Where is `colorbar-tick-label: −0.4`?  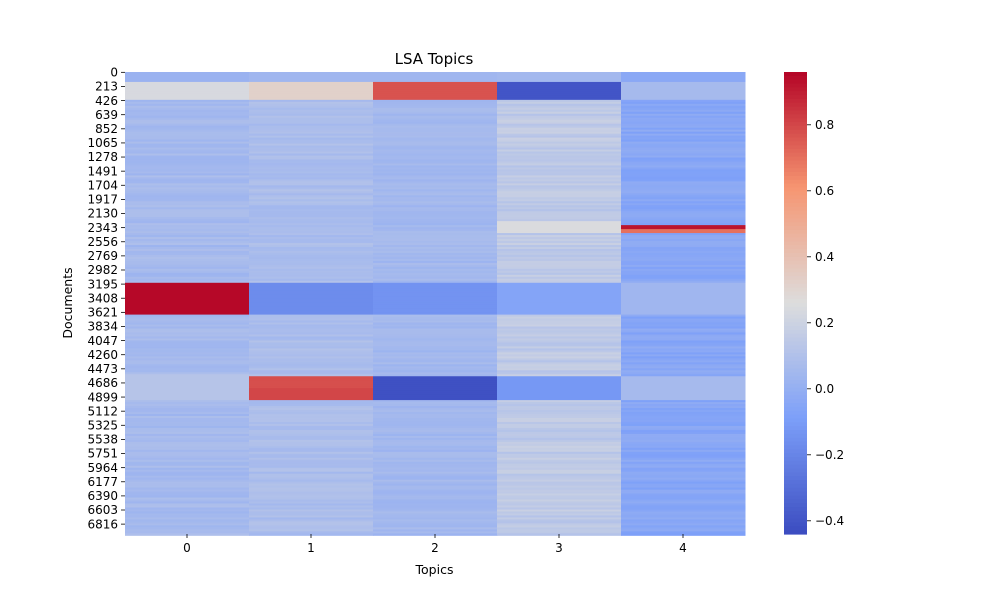 colorbar-tick-label: −0.4 is located at coordinates (829, 521).